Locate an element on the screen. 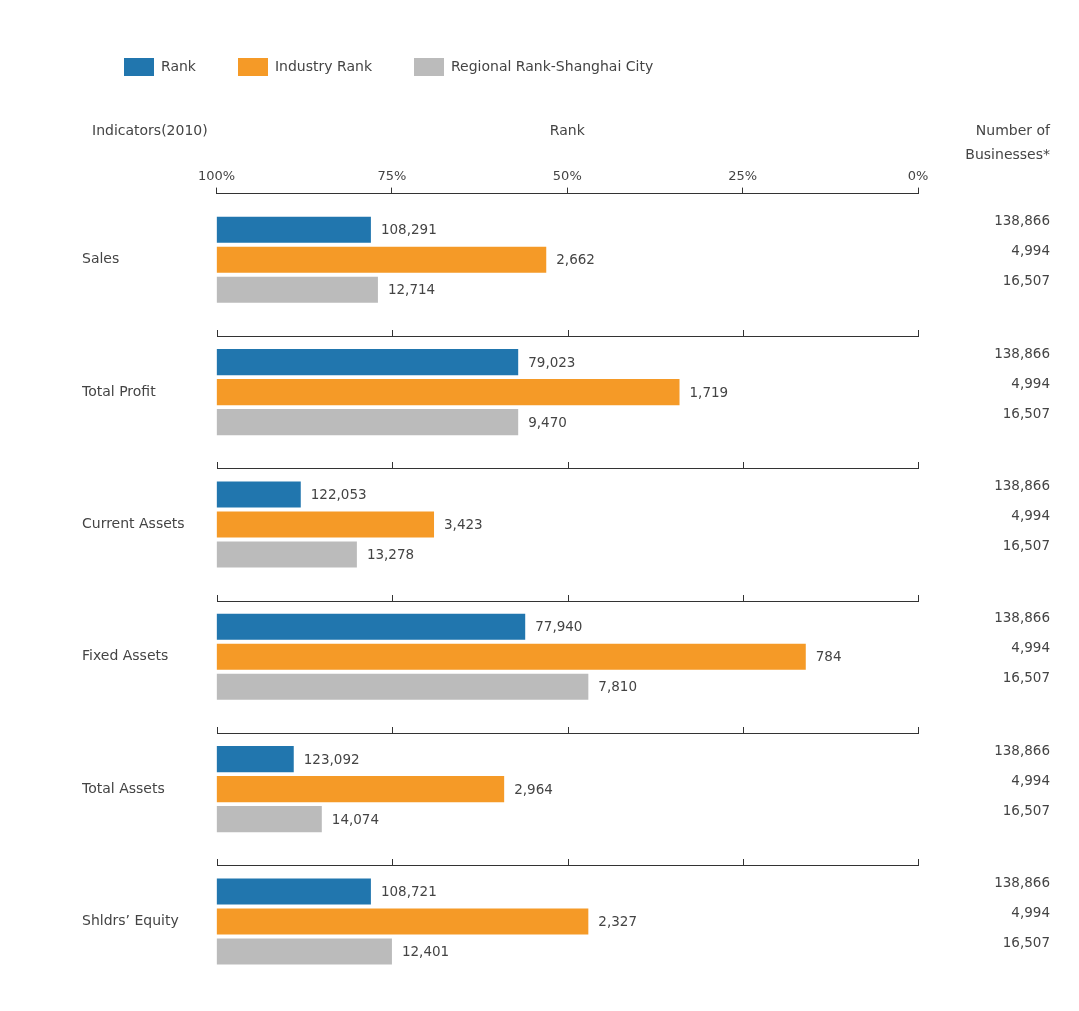 The image size is (1079, 1011). annotation: 2,327 is located at coordinates (617, 920).